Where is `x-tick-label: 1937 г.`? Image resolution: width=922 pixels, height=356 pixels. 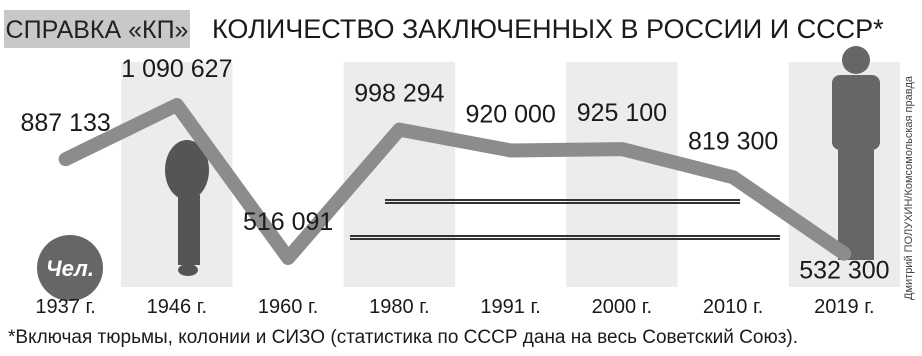 x-tick-label: 1937 г. is located at coordinates (65, 307).